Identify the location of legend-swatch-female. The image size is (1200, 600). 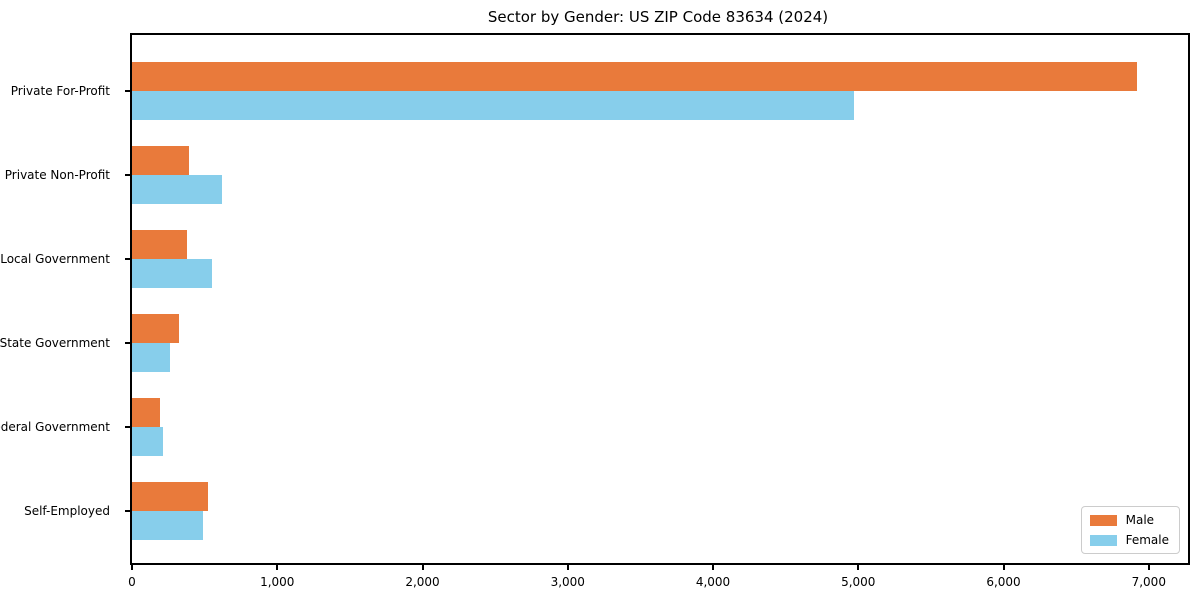
(1103, 540).